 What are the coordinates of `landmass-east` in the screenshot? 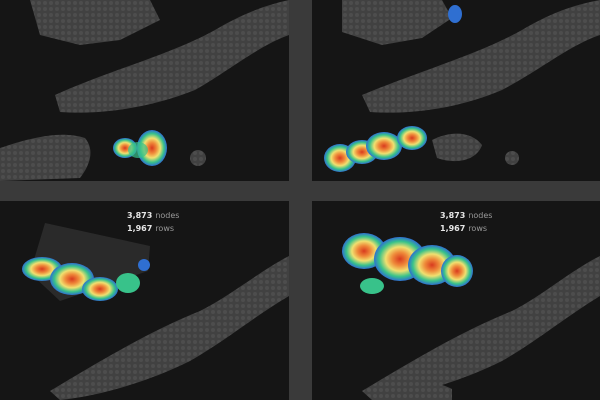 It's located at (457, 147).